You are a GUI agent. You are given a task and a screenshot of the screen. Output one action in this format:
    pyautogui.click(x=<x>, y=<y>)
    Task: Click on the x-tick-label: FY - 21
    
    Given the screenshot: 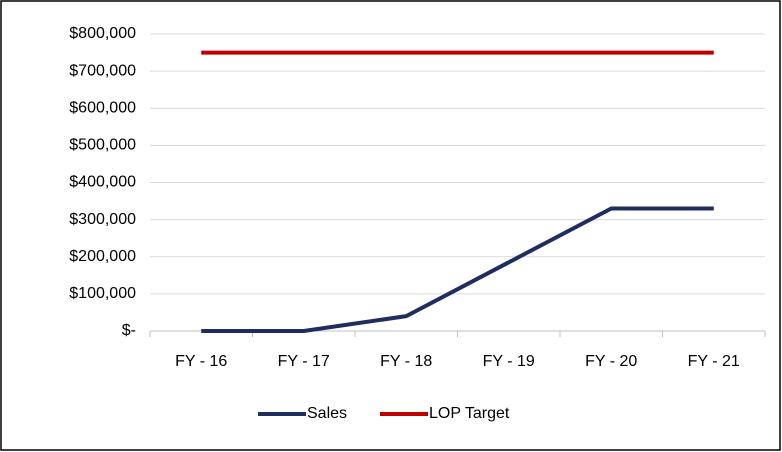 What is the action you would take?
    pyautogui.click(x=714, y=361)
    